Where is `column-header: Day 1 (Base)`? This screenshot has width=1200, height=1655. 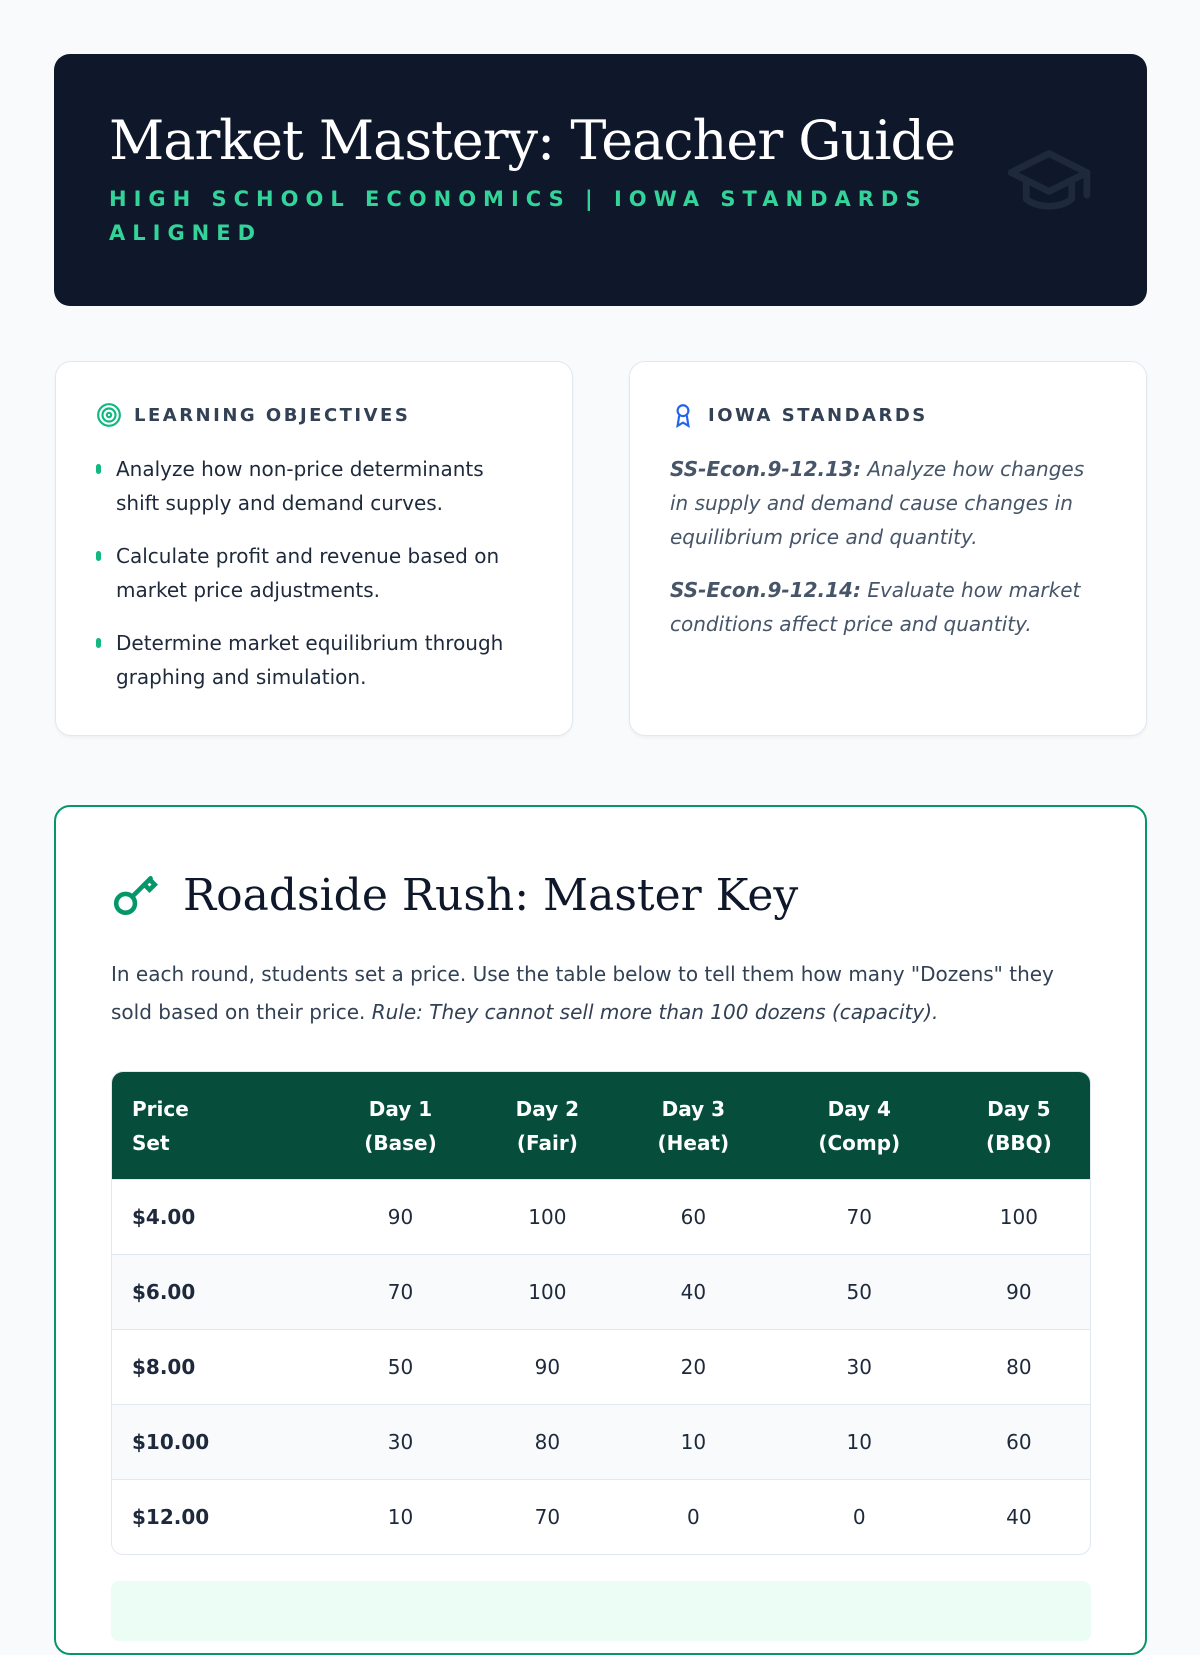 column-header: Day 1 (Base) is located at coordinates (400, 1125).